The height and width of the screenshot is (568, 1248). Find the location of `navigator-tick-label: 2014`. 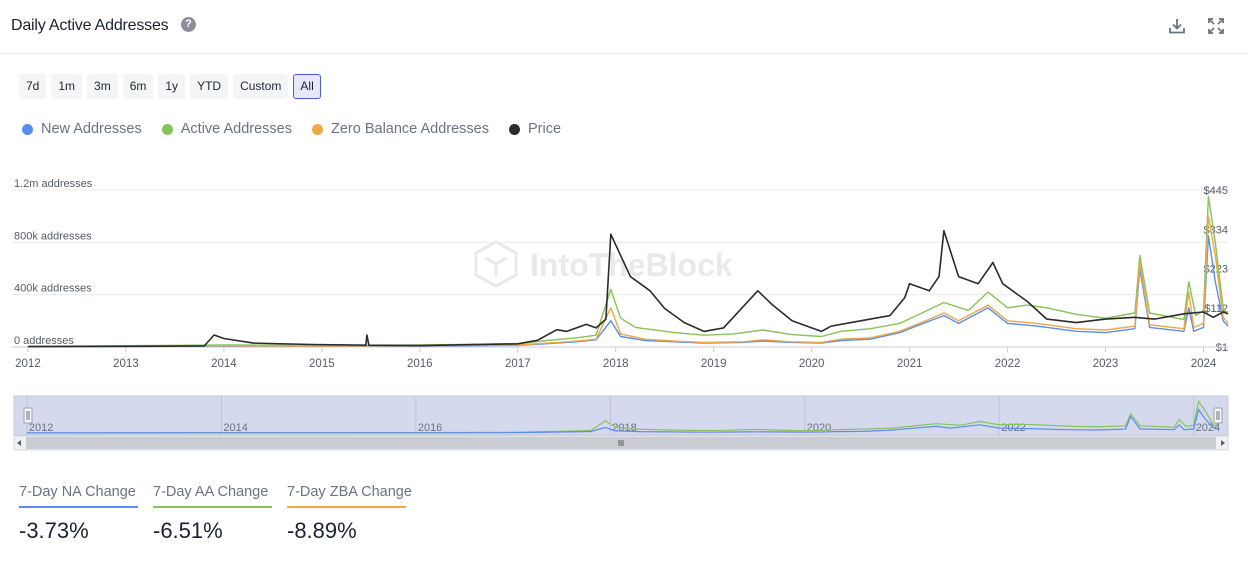

navigator-tick-label: 2014 is located at coordinates (235, 428).